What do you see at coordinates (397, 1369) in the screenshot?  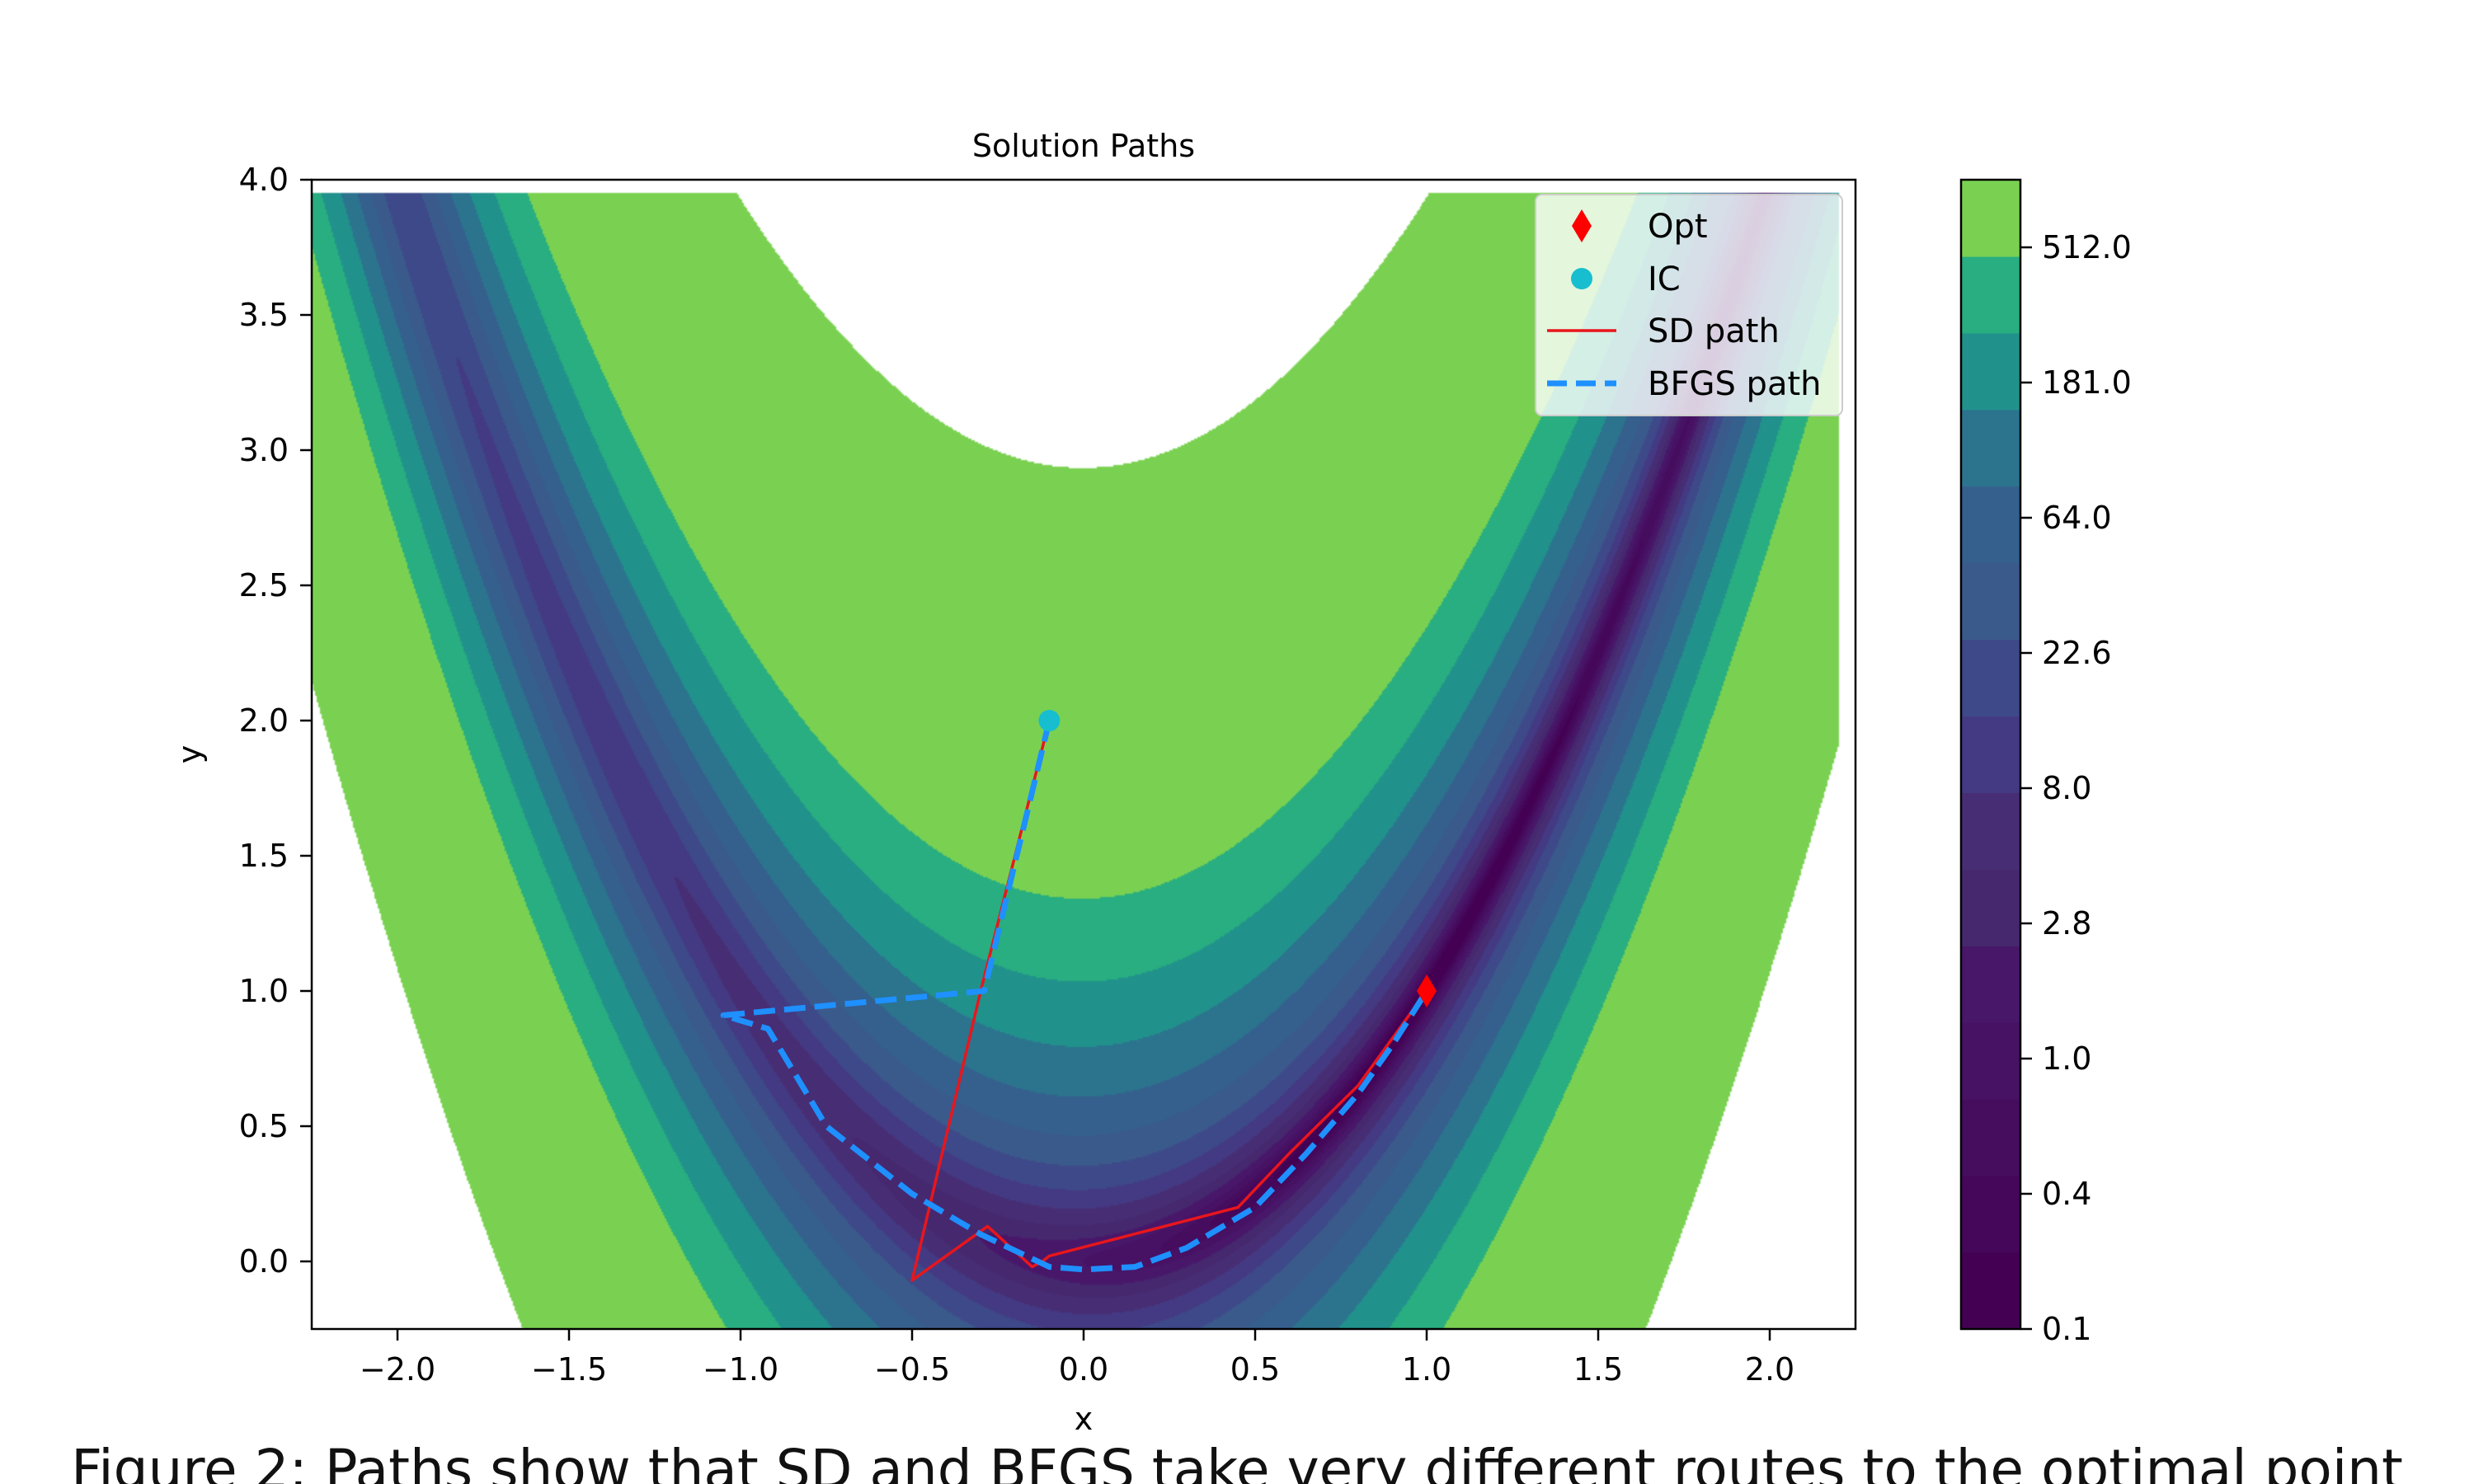 I see `x-tick-label: −2.0` at bounding box center [397, 1369].